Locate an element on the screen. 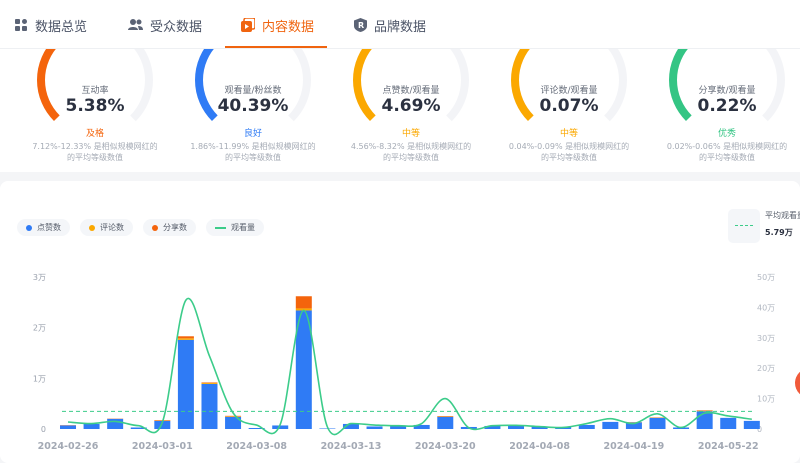 This screenshot has width=800, height=463. average-views-swatch is located at coordinates (744, 226).